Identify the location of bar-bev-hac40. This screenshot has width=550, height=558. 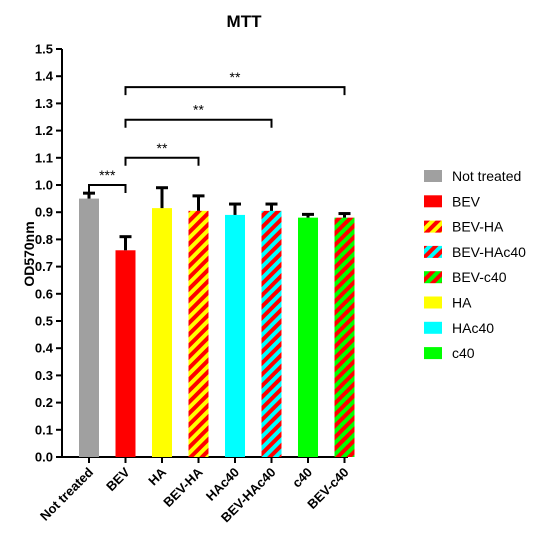
(271, 333).